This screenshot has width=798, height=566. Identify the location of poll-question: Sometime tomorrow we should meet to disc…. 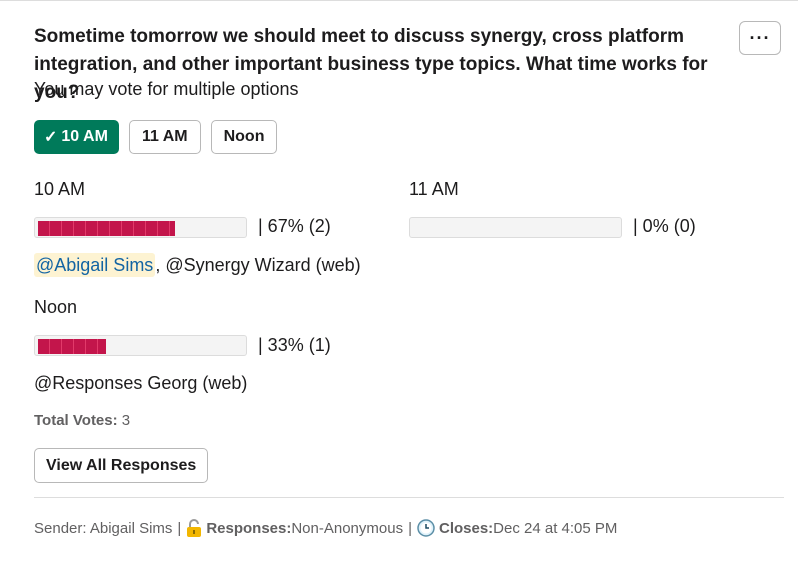
(371, 64).